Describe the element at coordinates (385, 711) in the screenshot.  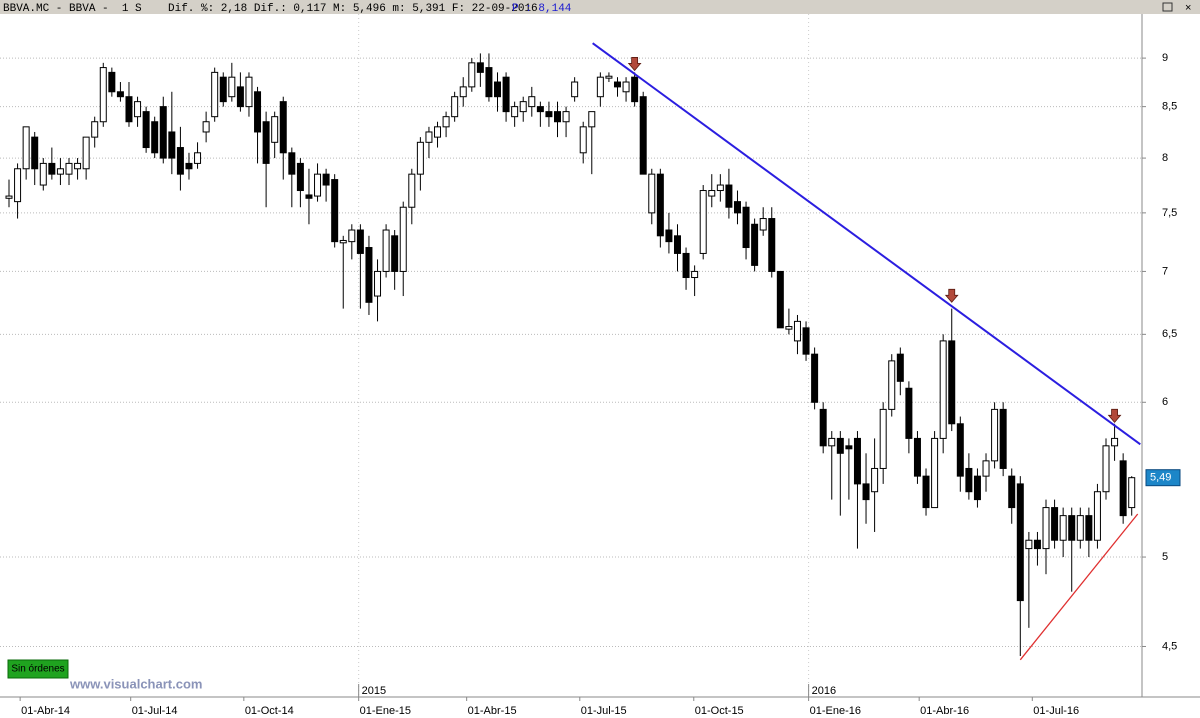
I see `x-tick-label: 01-Ene-15` at that location.